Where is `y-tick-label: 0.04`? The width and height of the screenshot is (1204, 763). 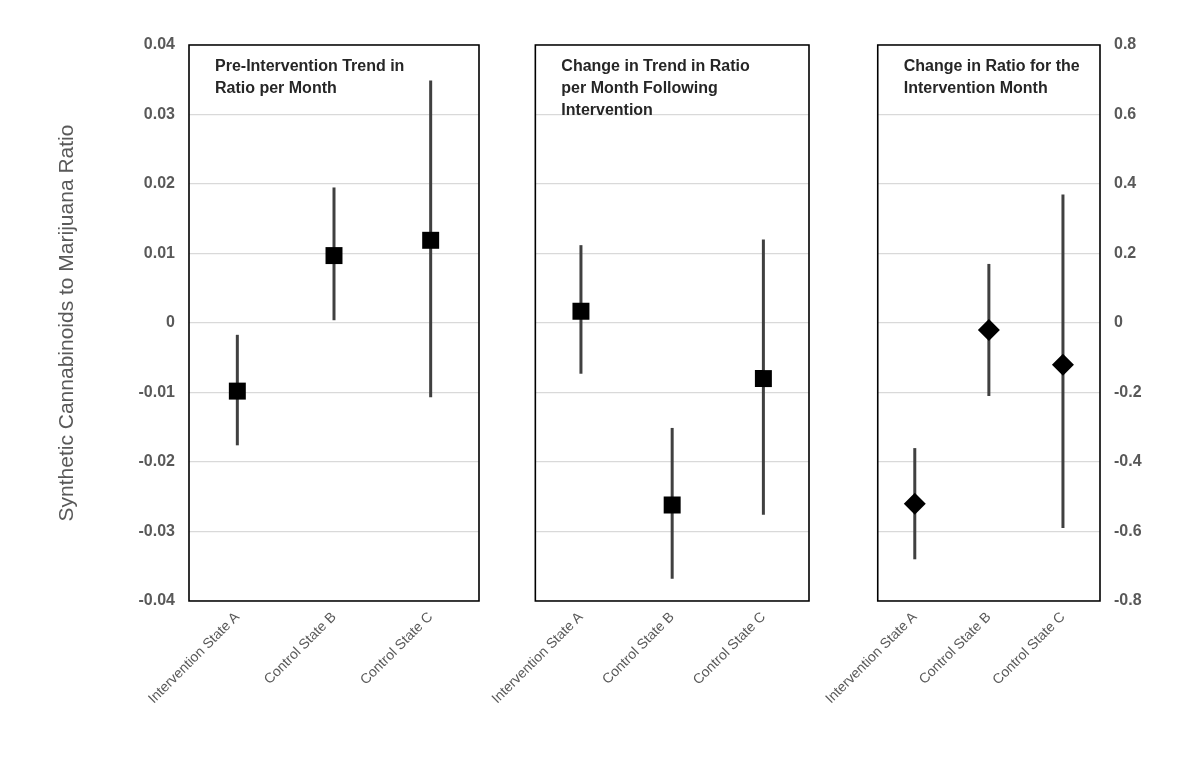 y-tick-label: 0.04 is located at coordinates (159, 44).